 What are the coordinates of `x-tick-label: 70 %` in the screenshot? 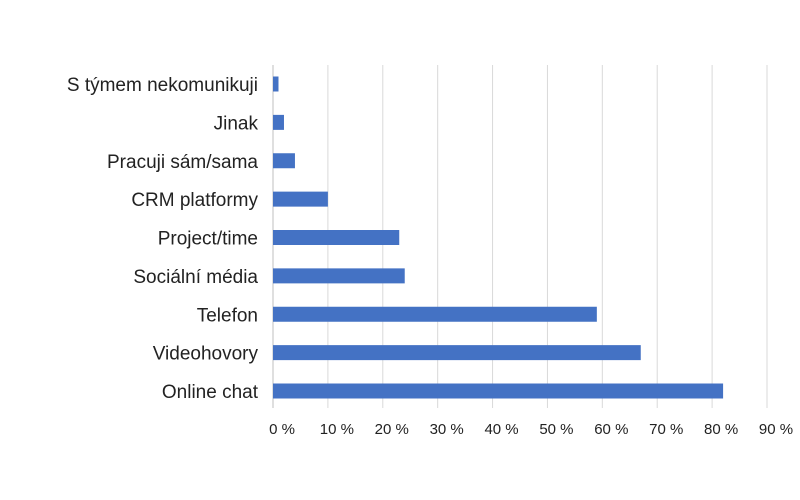 It's located at (666, 429).